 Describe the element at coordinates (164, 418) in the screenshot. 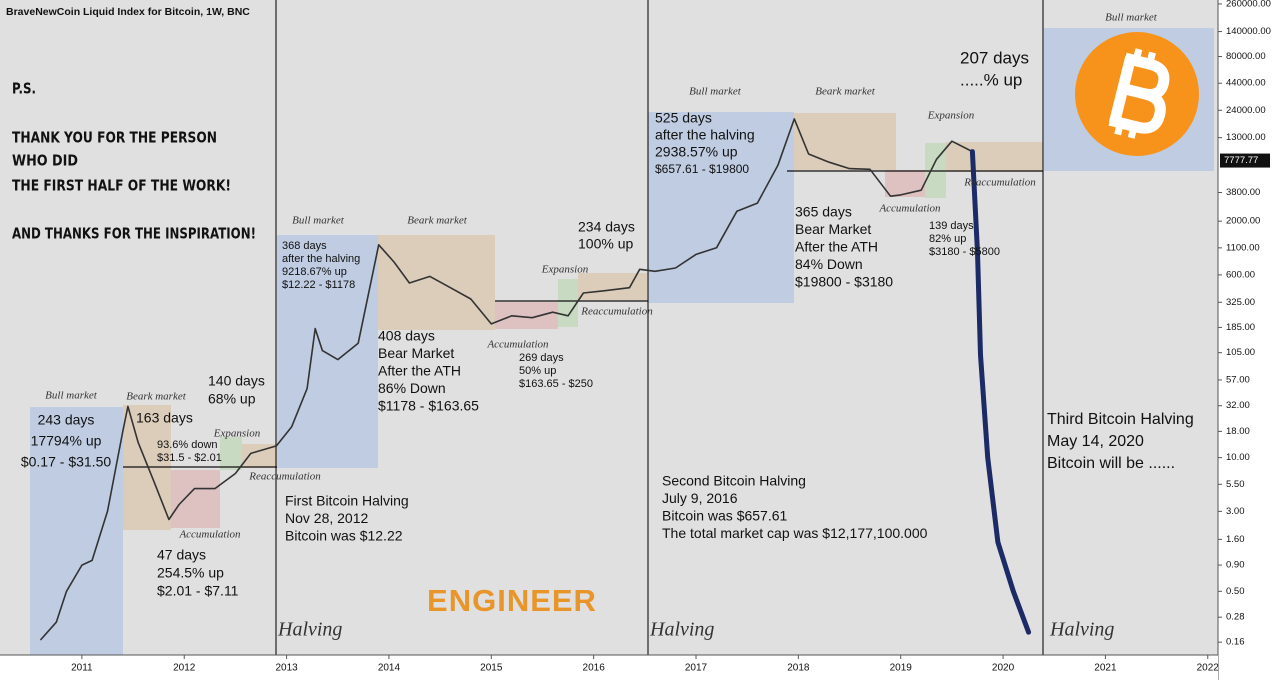

I see `annotation: 163 days` at that location.